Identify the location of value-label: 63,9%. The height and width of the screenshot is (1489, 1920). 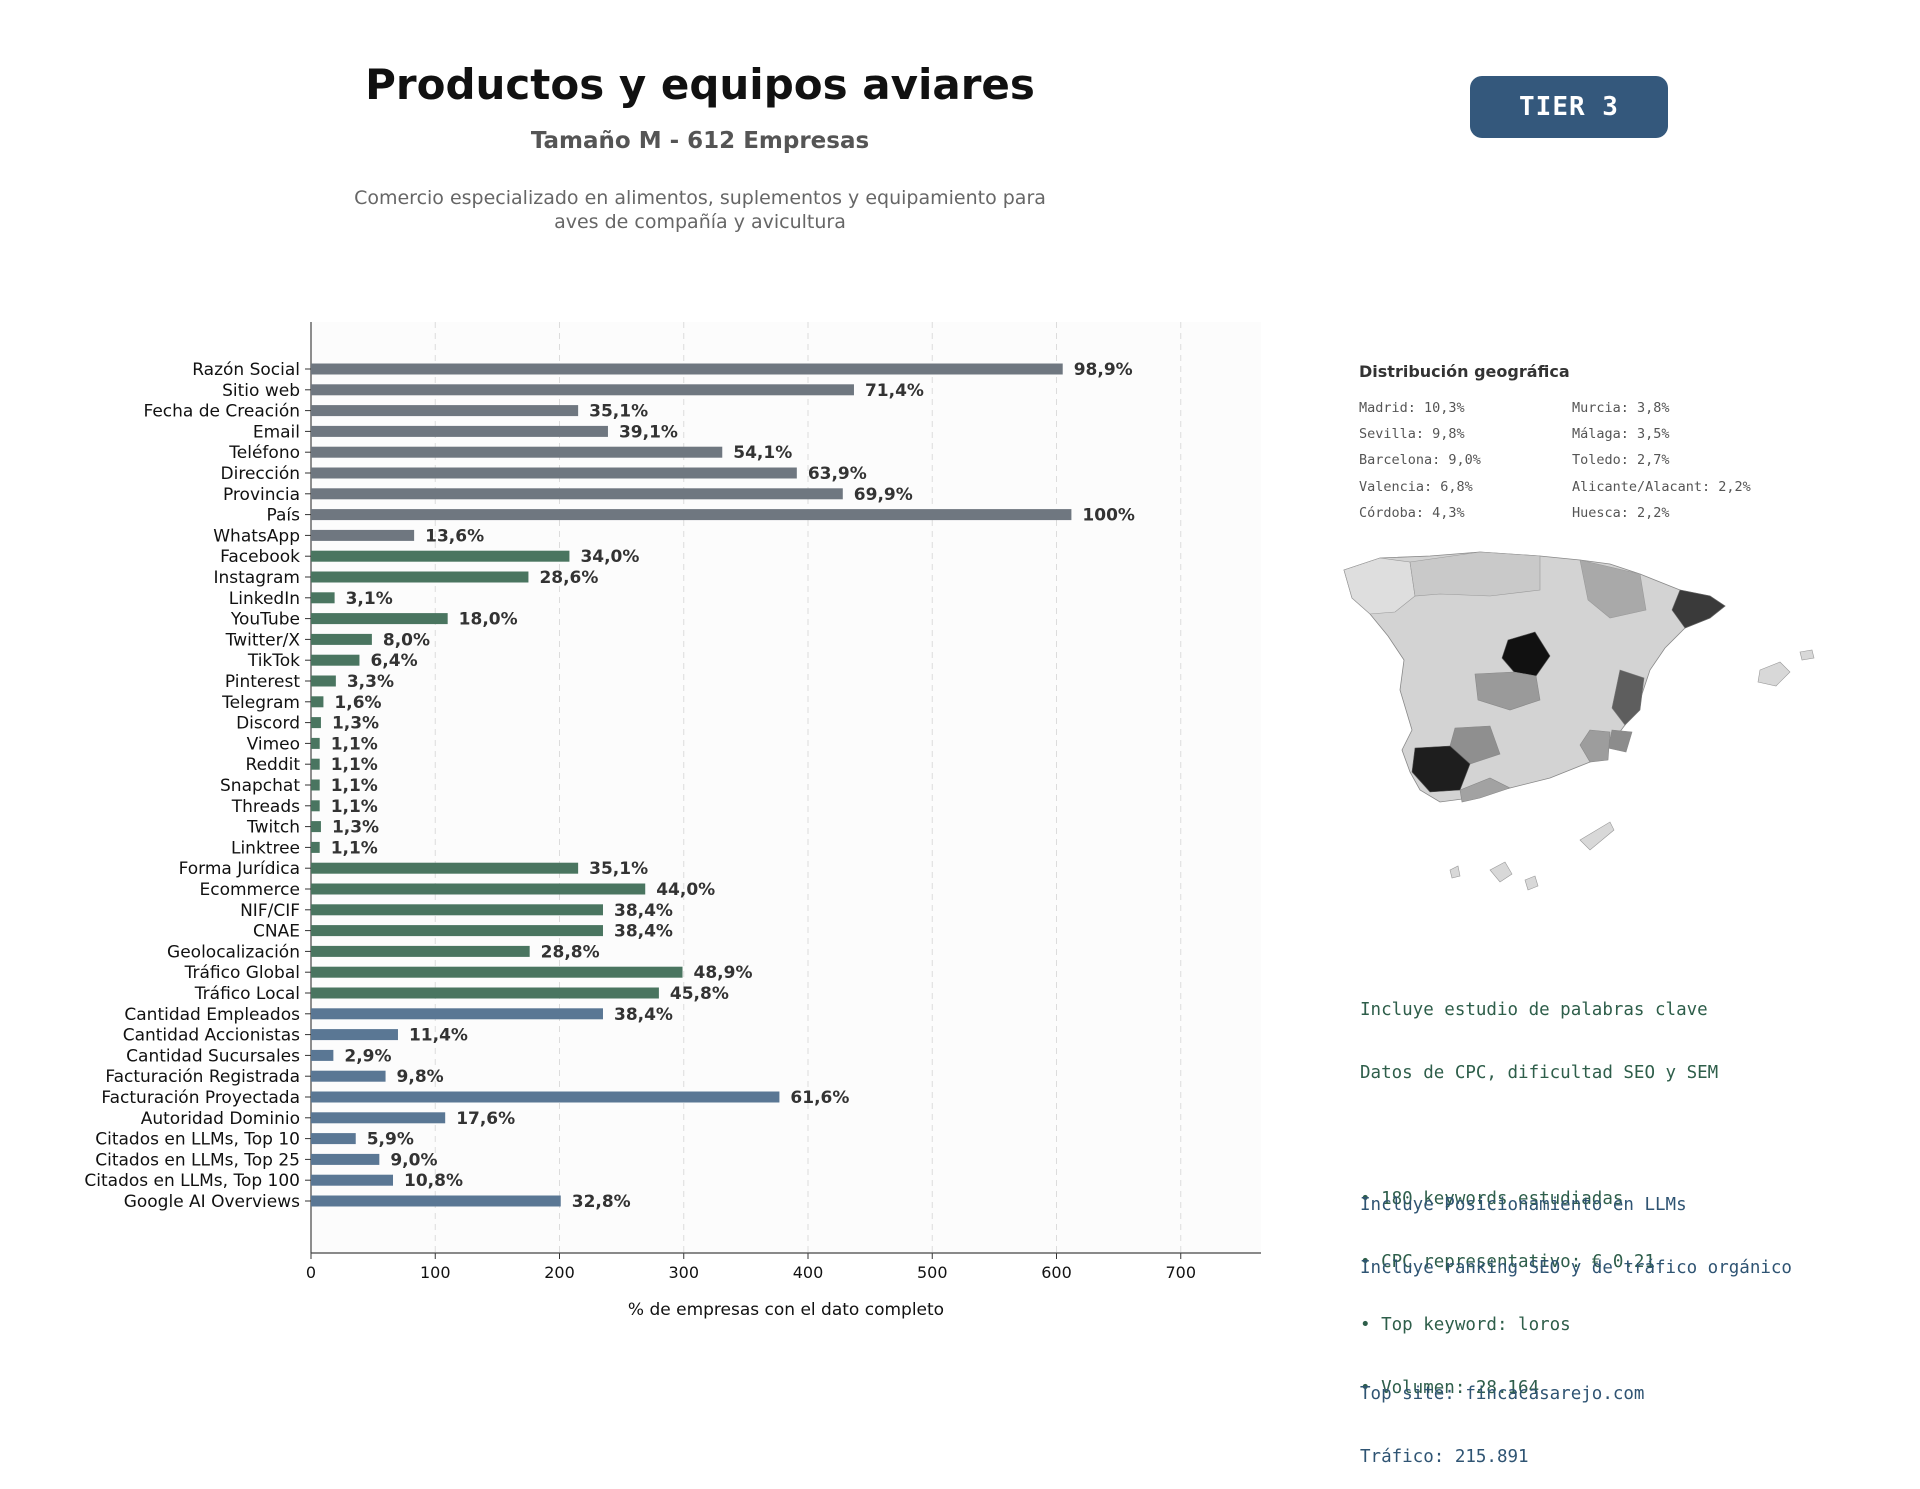
(837, 474).